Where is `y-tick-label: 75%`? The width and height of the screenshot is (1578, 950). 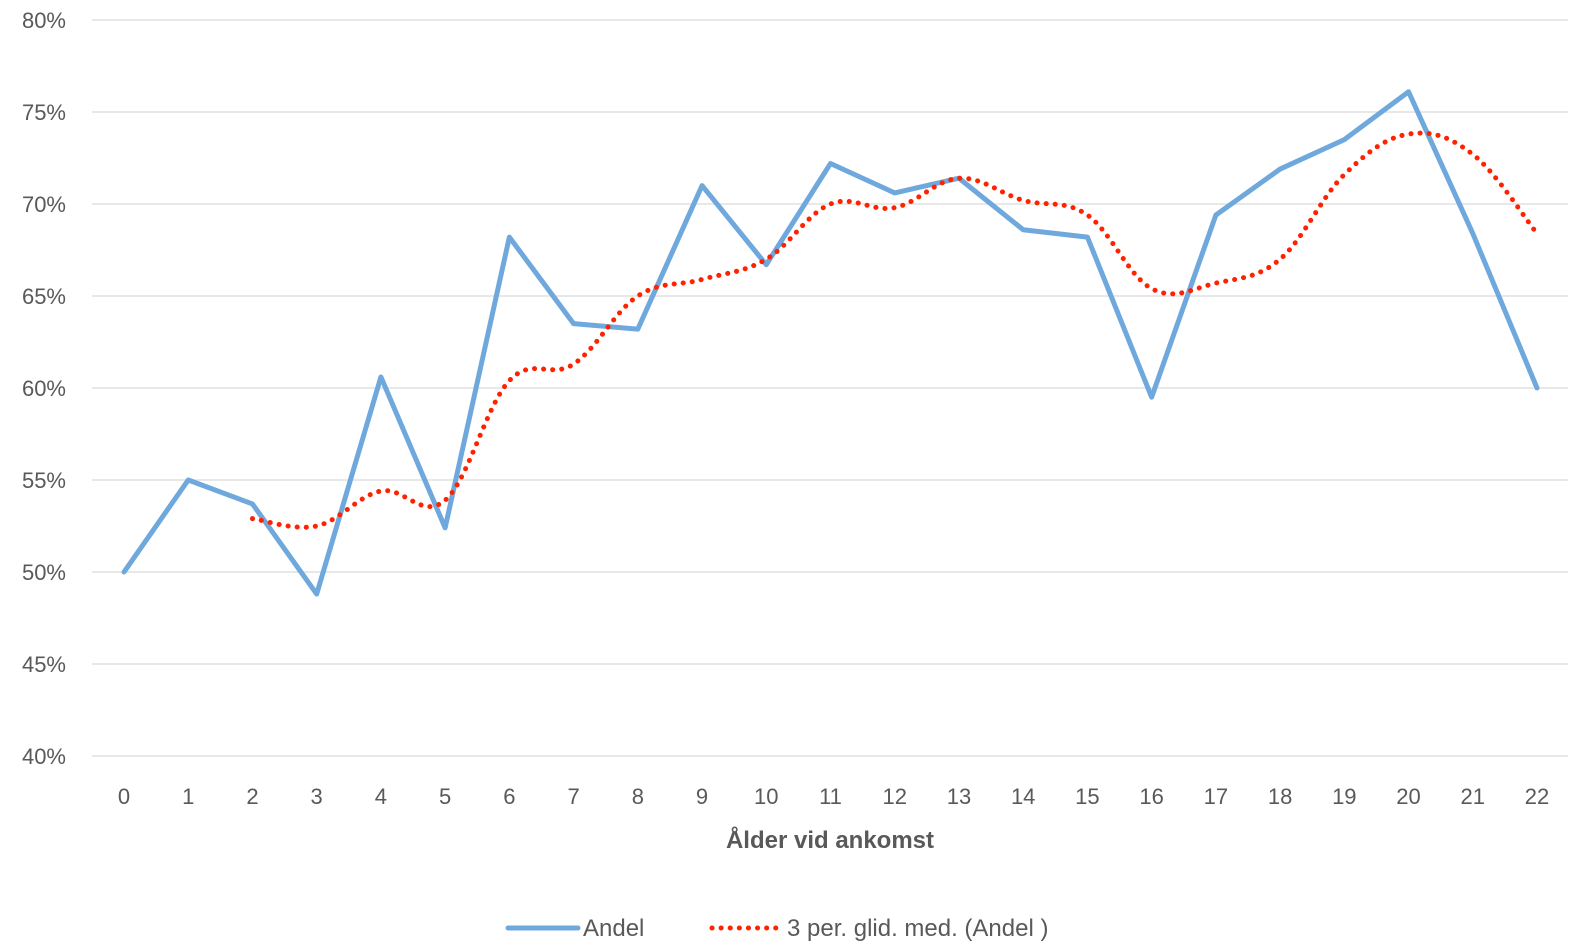
y-tick-label: 75% is located at coordinates (44, 112).